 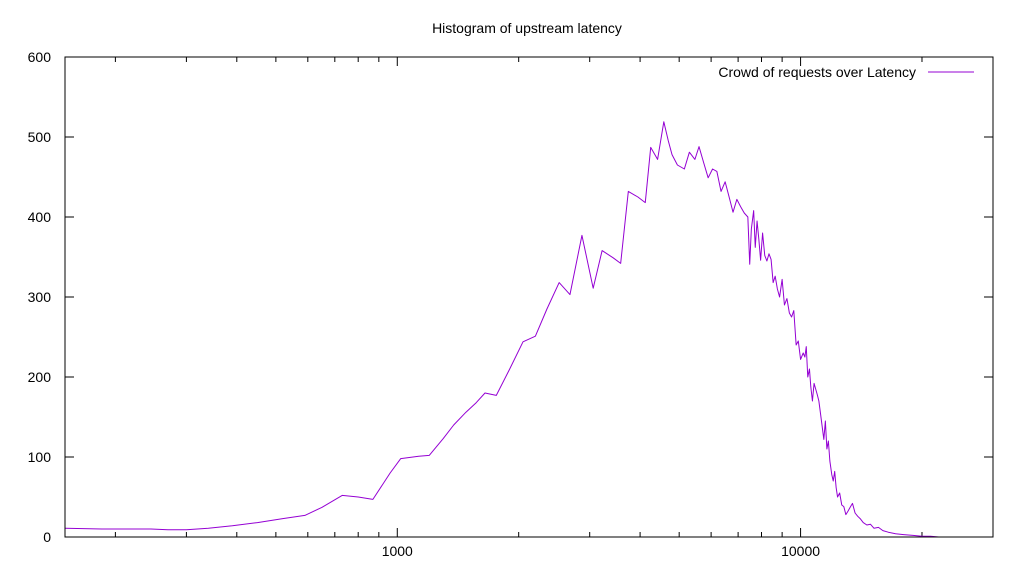 I want to click on y-tick-label-0: 0, so click(x=47, y=537).